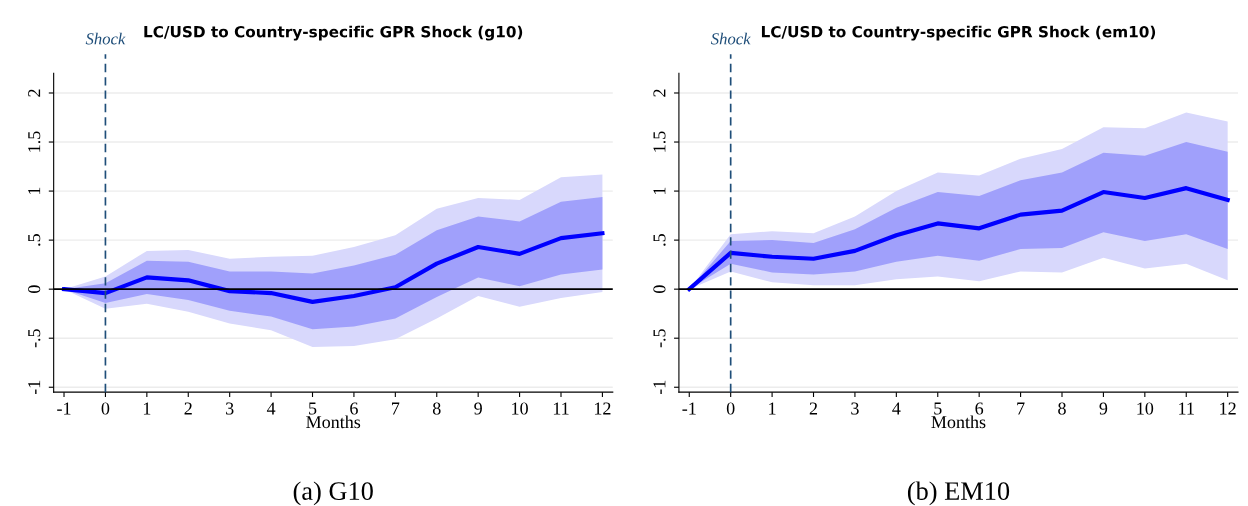  Describe the element at coordinates (958, 493) in the screenshot. I see `text: (b) EM10` at that location.